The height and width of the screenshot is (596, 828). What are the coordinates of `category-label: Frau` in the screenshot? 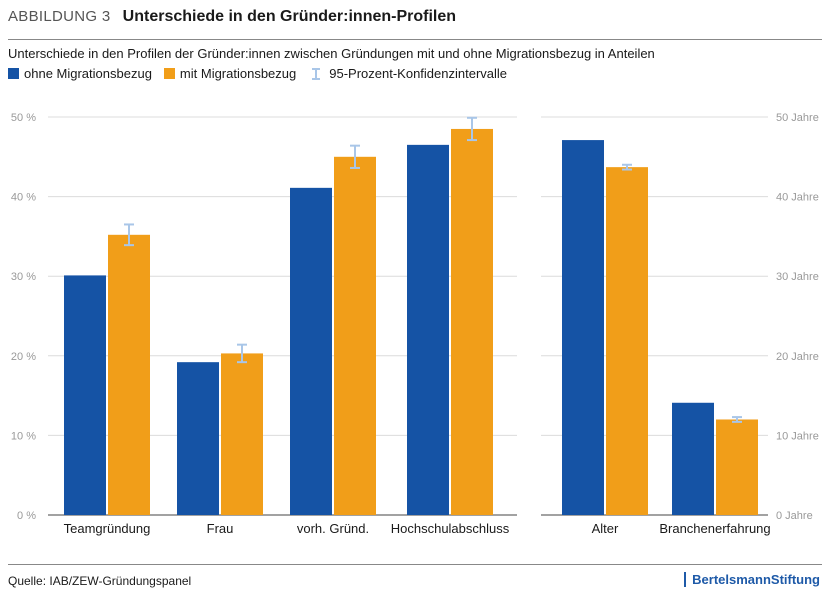 It's located at (220, 528).